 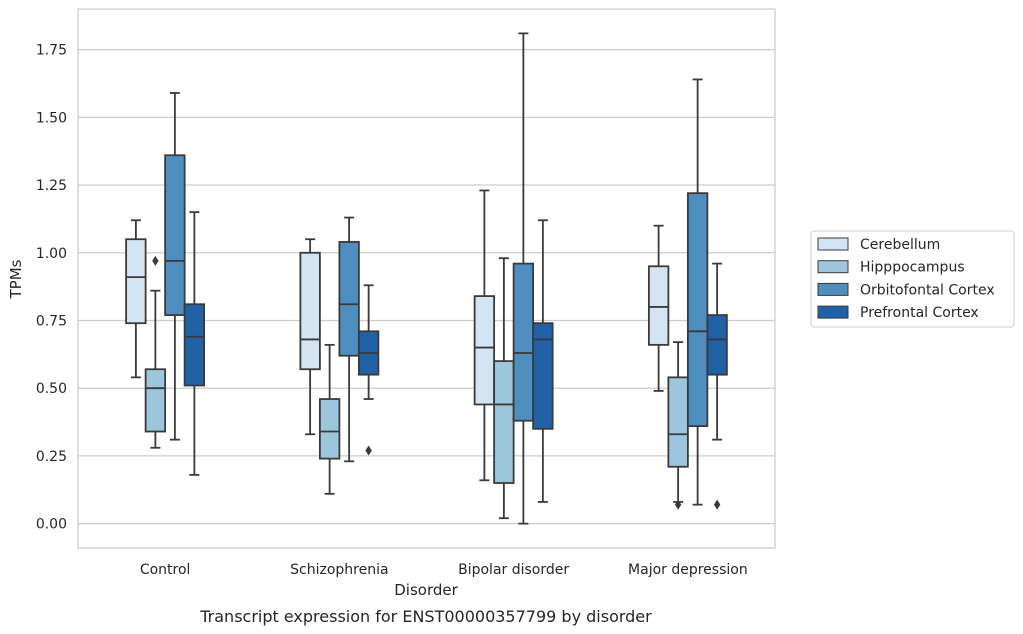 I want to click on y-axis-label: TPMs, so click(x=16, y=279).